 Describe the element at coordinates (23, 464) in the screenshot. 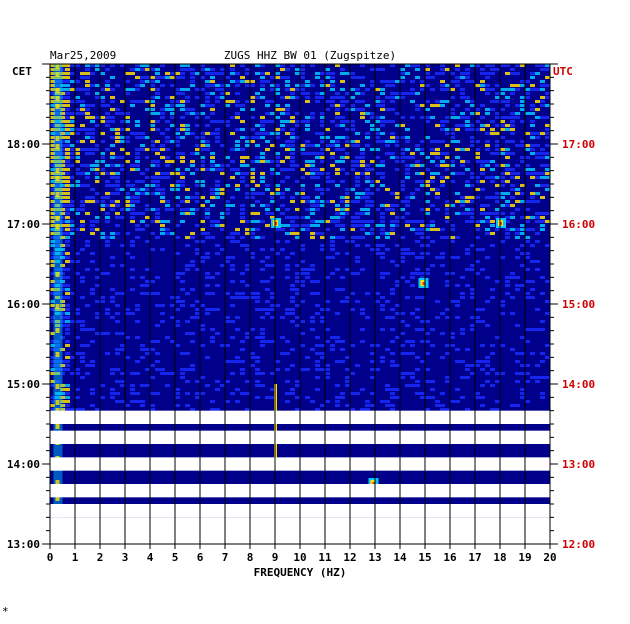

I see `y-left-tick-label-4: 14:00` at that location.